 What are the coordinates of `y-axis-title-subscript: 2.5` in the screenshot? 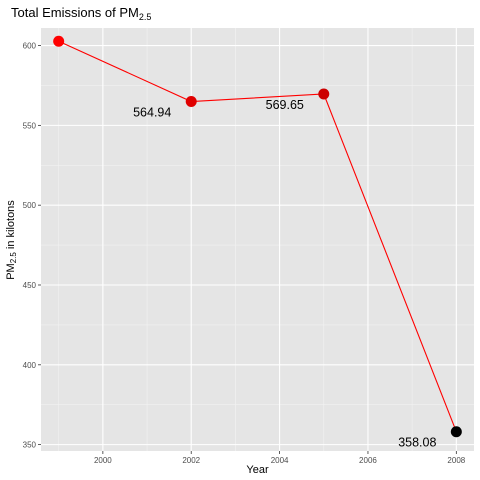 It's located at (13, 258).